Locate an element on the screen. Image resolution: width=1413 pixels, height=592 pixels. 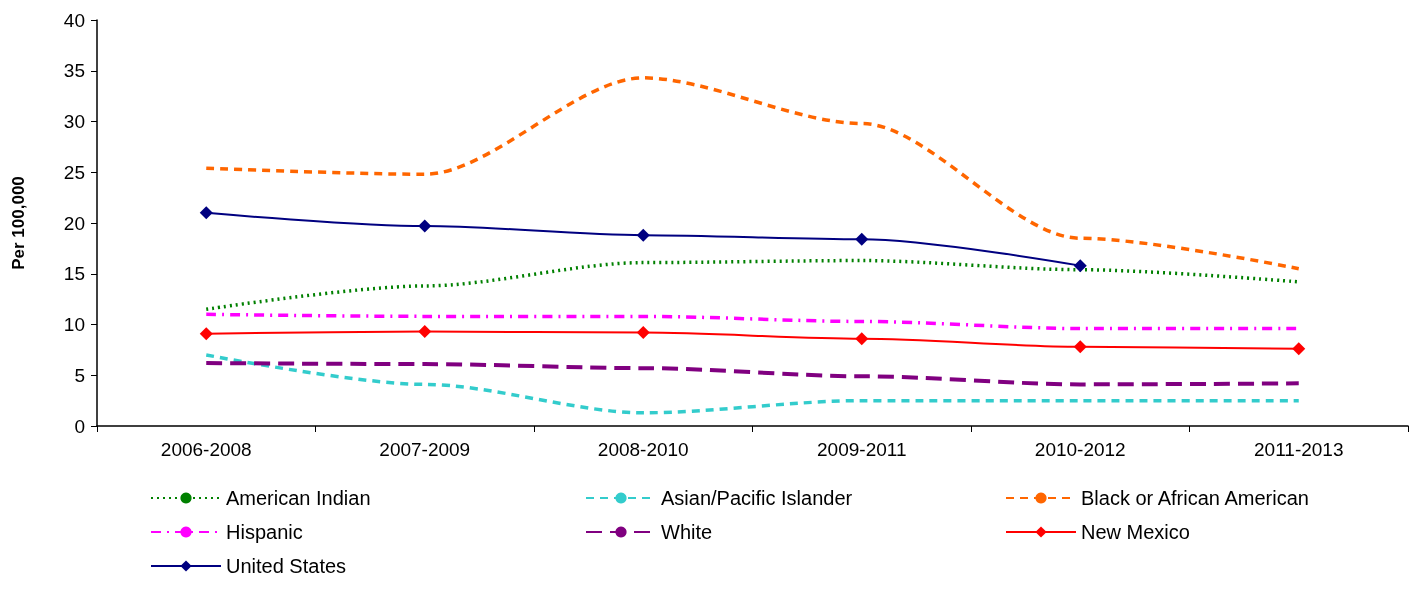
y-tick-label: 0 is located at coordinates (79, 426).